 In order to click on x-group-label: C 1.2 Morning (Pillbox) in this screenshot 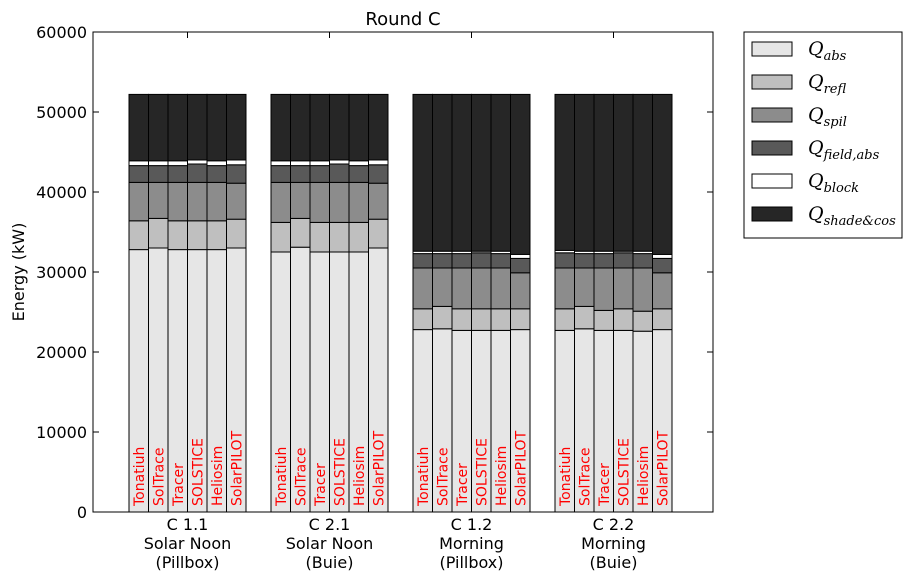, I will do `click(471, 543)`.